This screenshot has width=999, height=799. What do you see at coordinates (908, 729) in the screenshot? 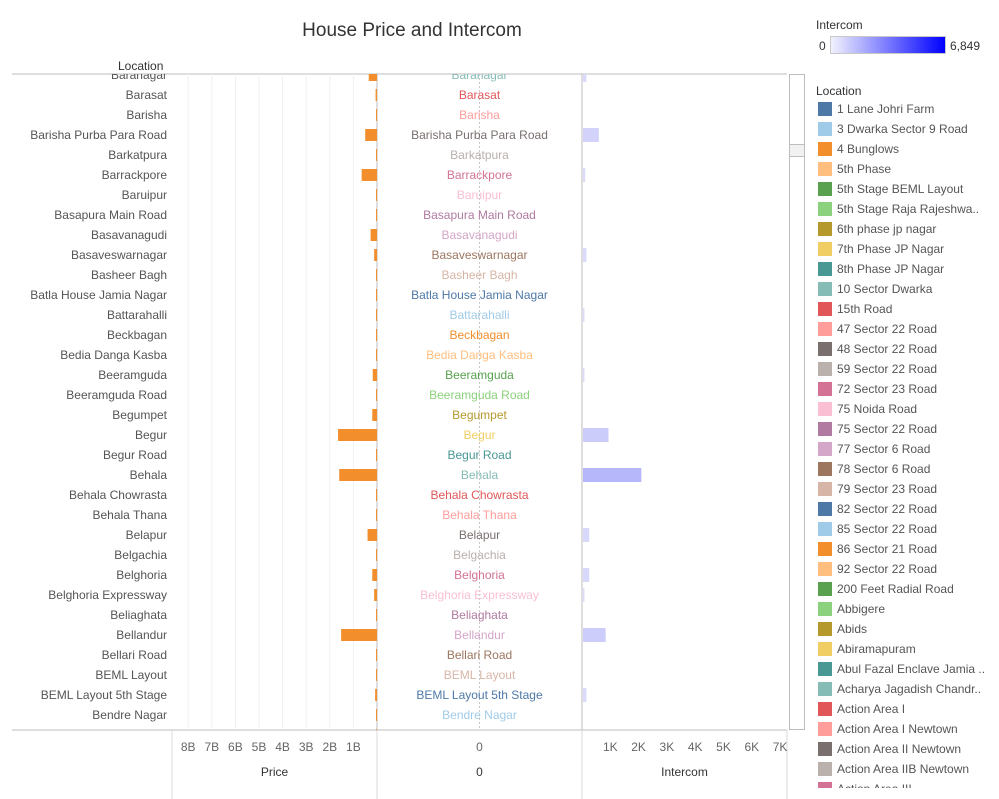
I see `legend-item: Action Area I Newtown` at bounding box center [908, 729].